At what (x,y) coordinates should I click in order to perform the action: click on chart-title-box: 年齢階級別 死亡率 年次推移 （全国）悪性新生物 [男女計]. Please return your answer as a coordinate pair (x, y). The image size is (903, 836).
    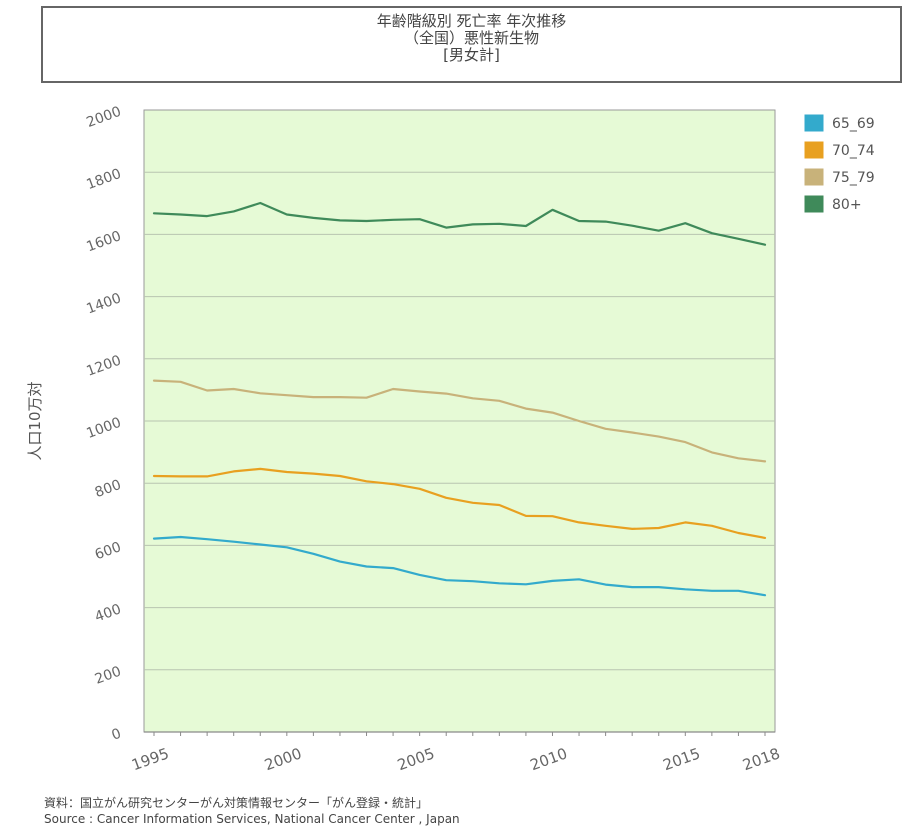
    Looking at the image, I should click on (471, 44).